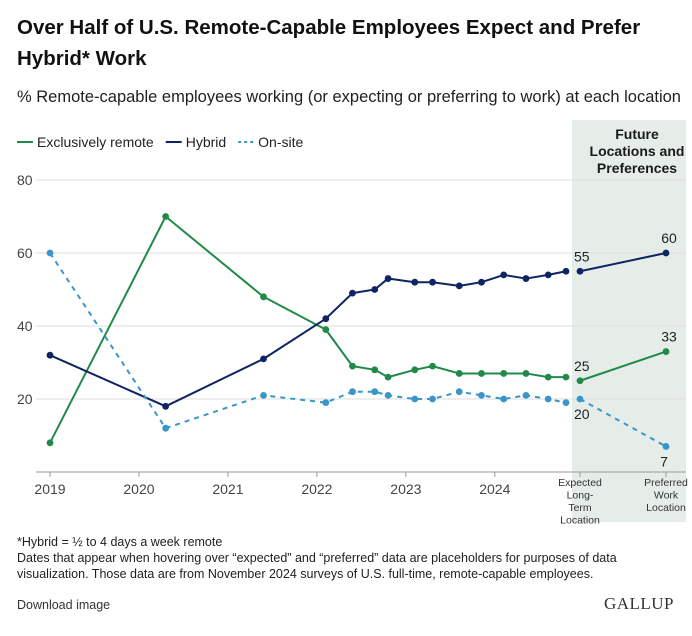 The width and height of the screenshot is (692, 636). What do you see at coordinates (25, 180) in the screenshot?
I see `y-tick-label: 80` at bounding box center [25, 180].